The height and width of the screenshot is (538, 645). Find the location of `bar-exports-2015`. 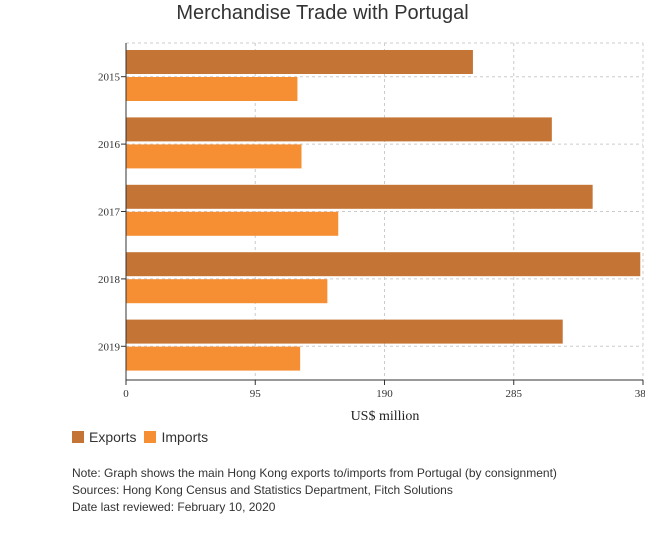

bar-exports-2015 is located at coordinates (299, 62).